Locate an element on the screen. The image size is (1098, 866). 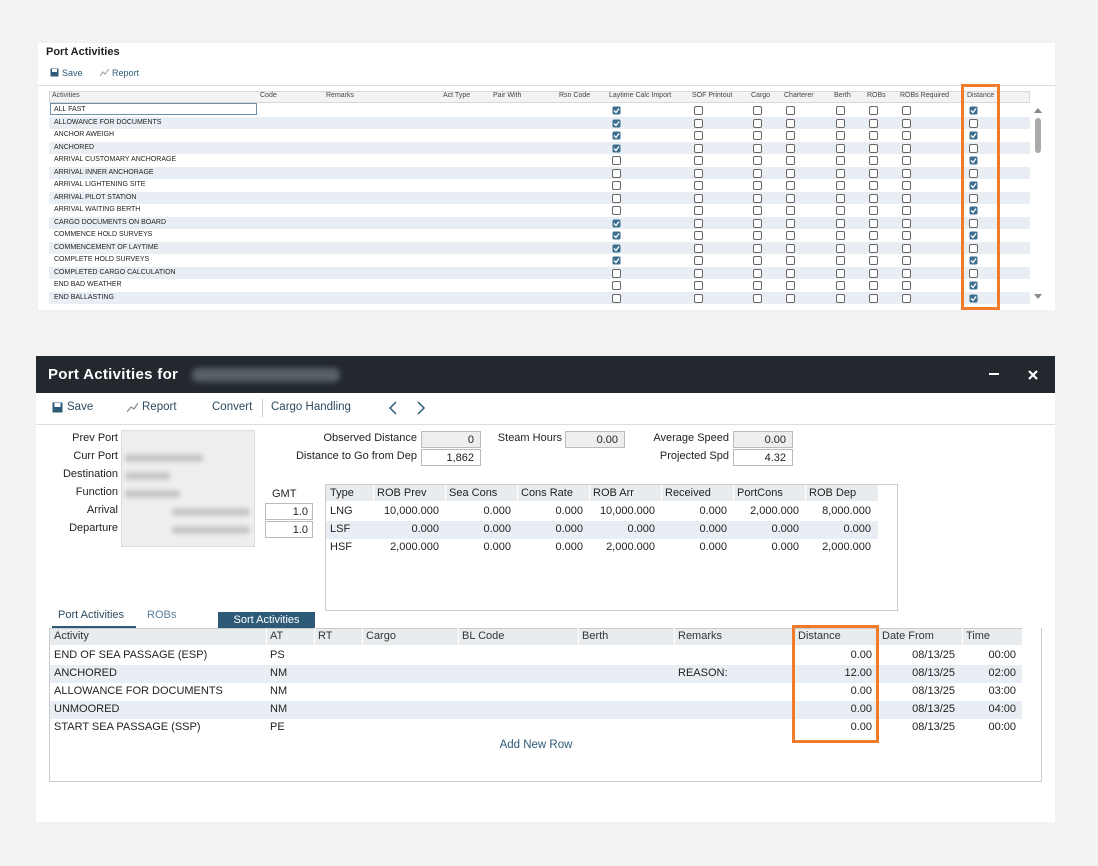
tab-underline is located at coordinates (94, 627).